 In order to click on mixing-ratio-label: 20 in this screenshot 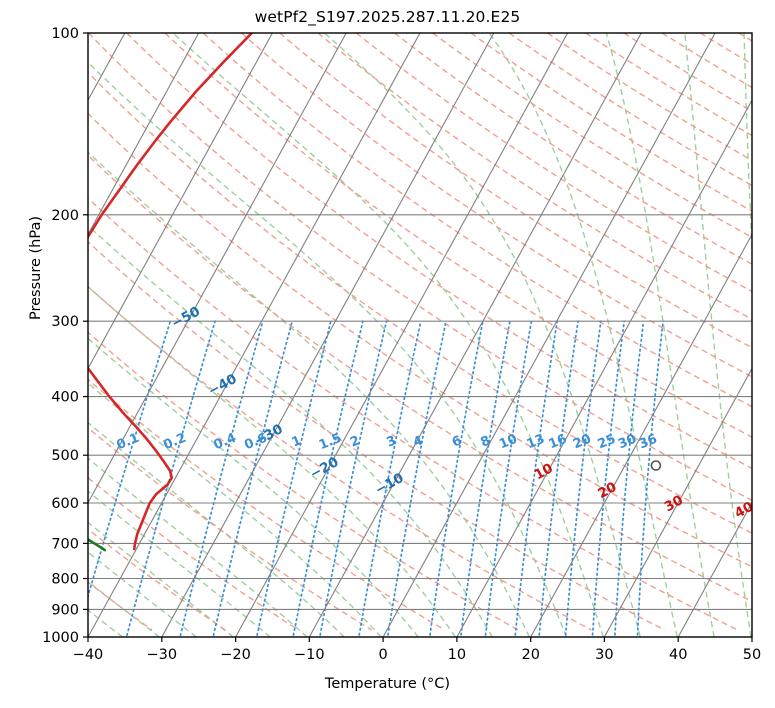, I will do `click(582, 442)`.